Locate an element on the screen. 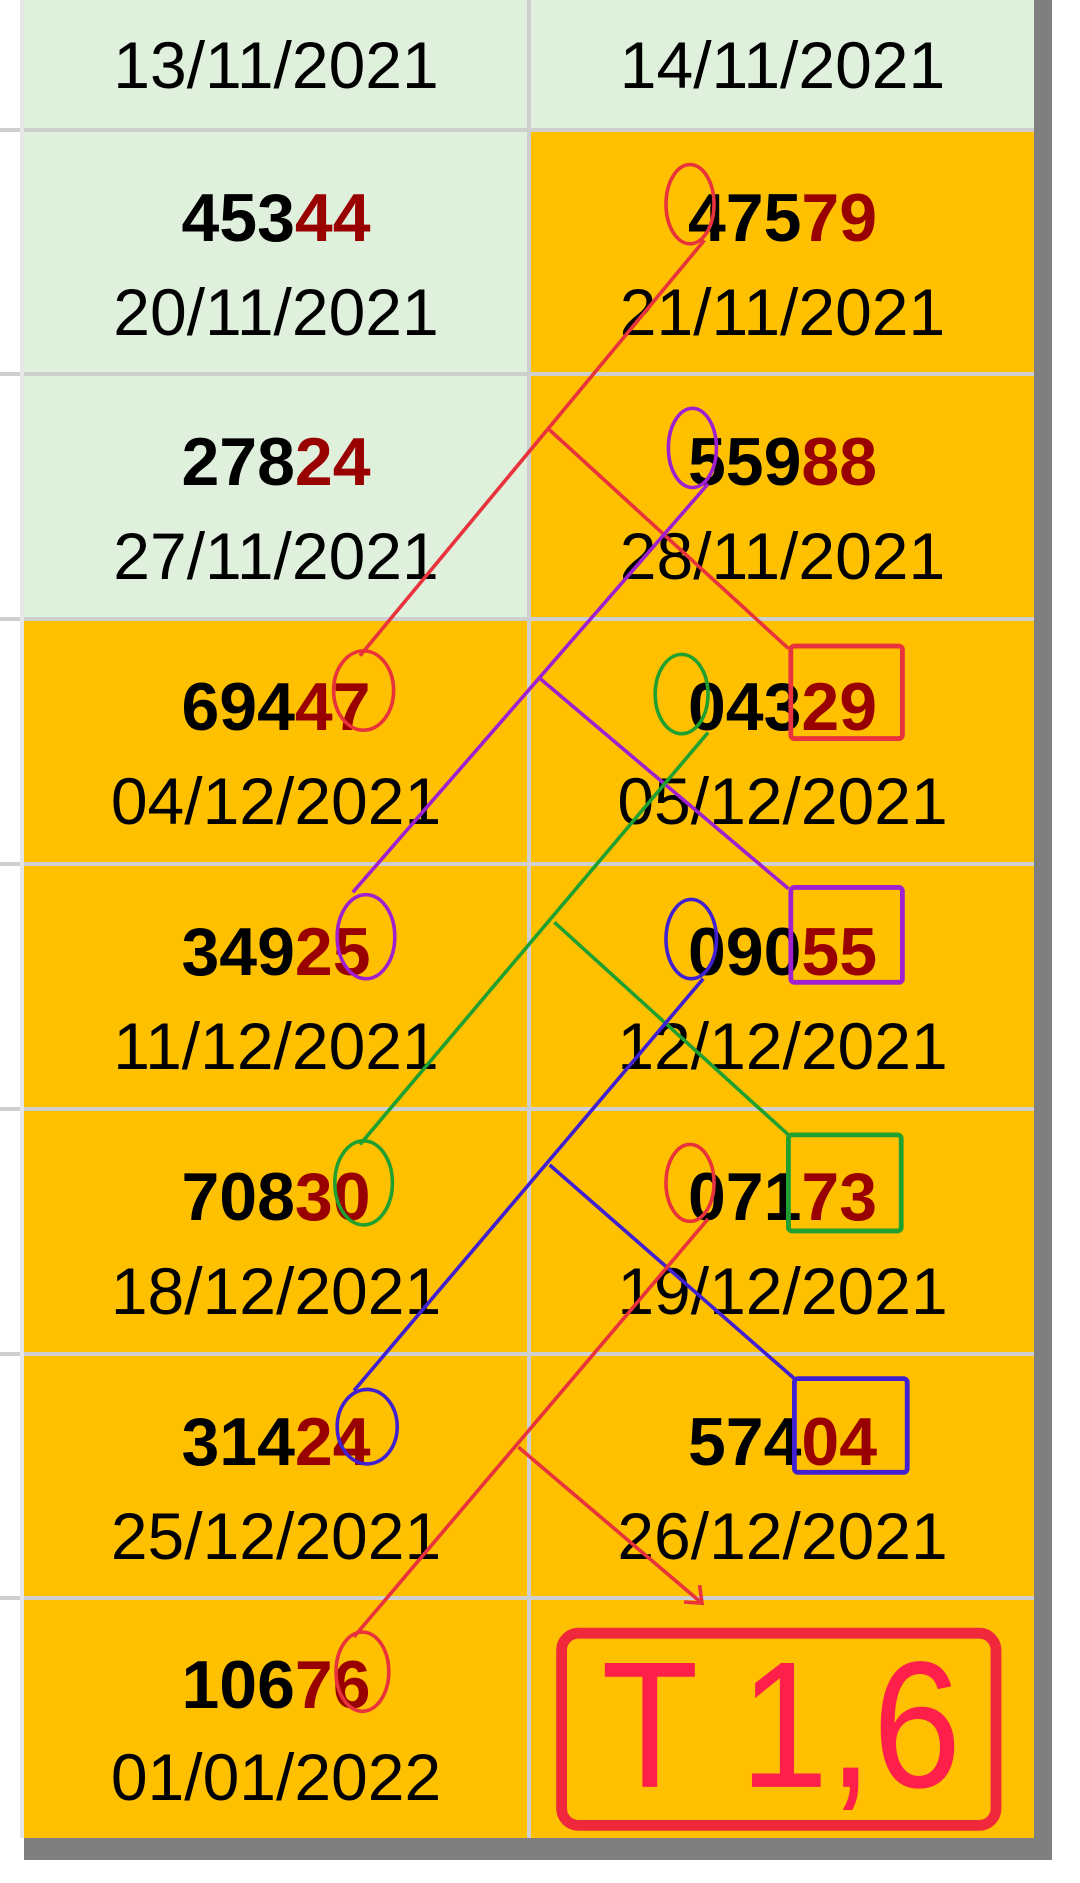 The width and height of the screenshot is (1080, 1883). draw-number: 31424 is located at coordinates (276, 1442).